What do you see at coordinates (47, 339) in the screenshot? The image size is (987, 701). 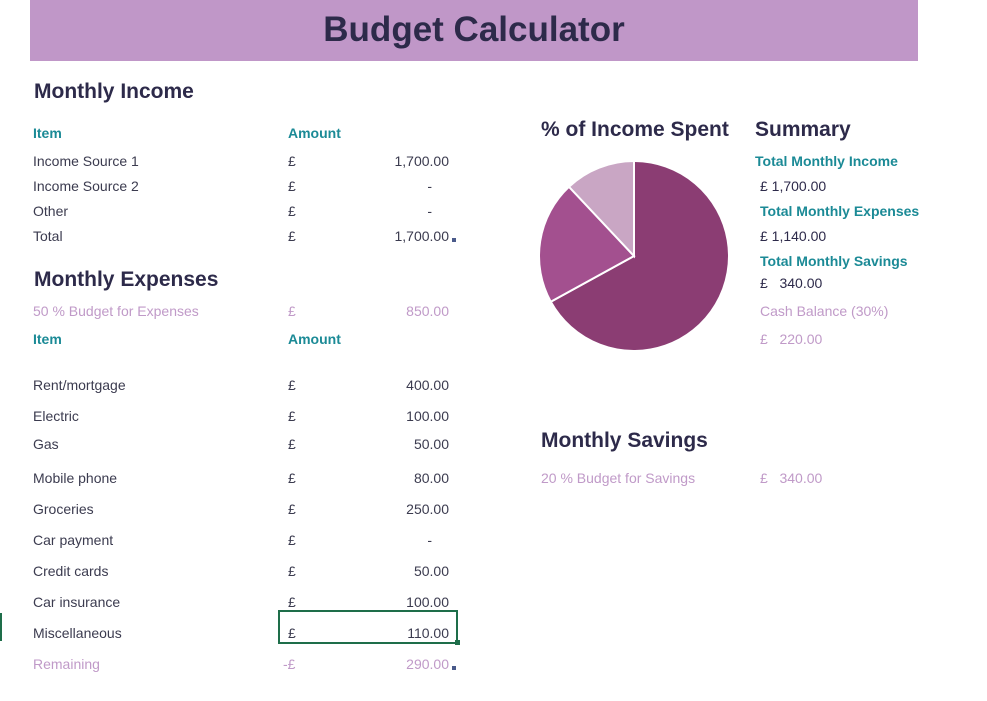 I see `expenses-col-item: Item` at bounding box center [47, 339].